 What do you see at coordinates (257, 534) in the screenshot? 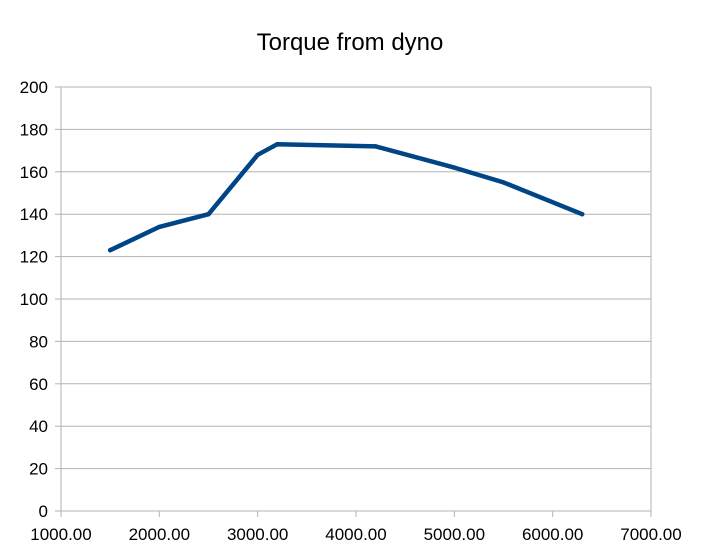
I see `x-tick-label: 3000.00` at bounding box center [257, 534].